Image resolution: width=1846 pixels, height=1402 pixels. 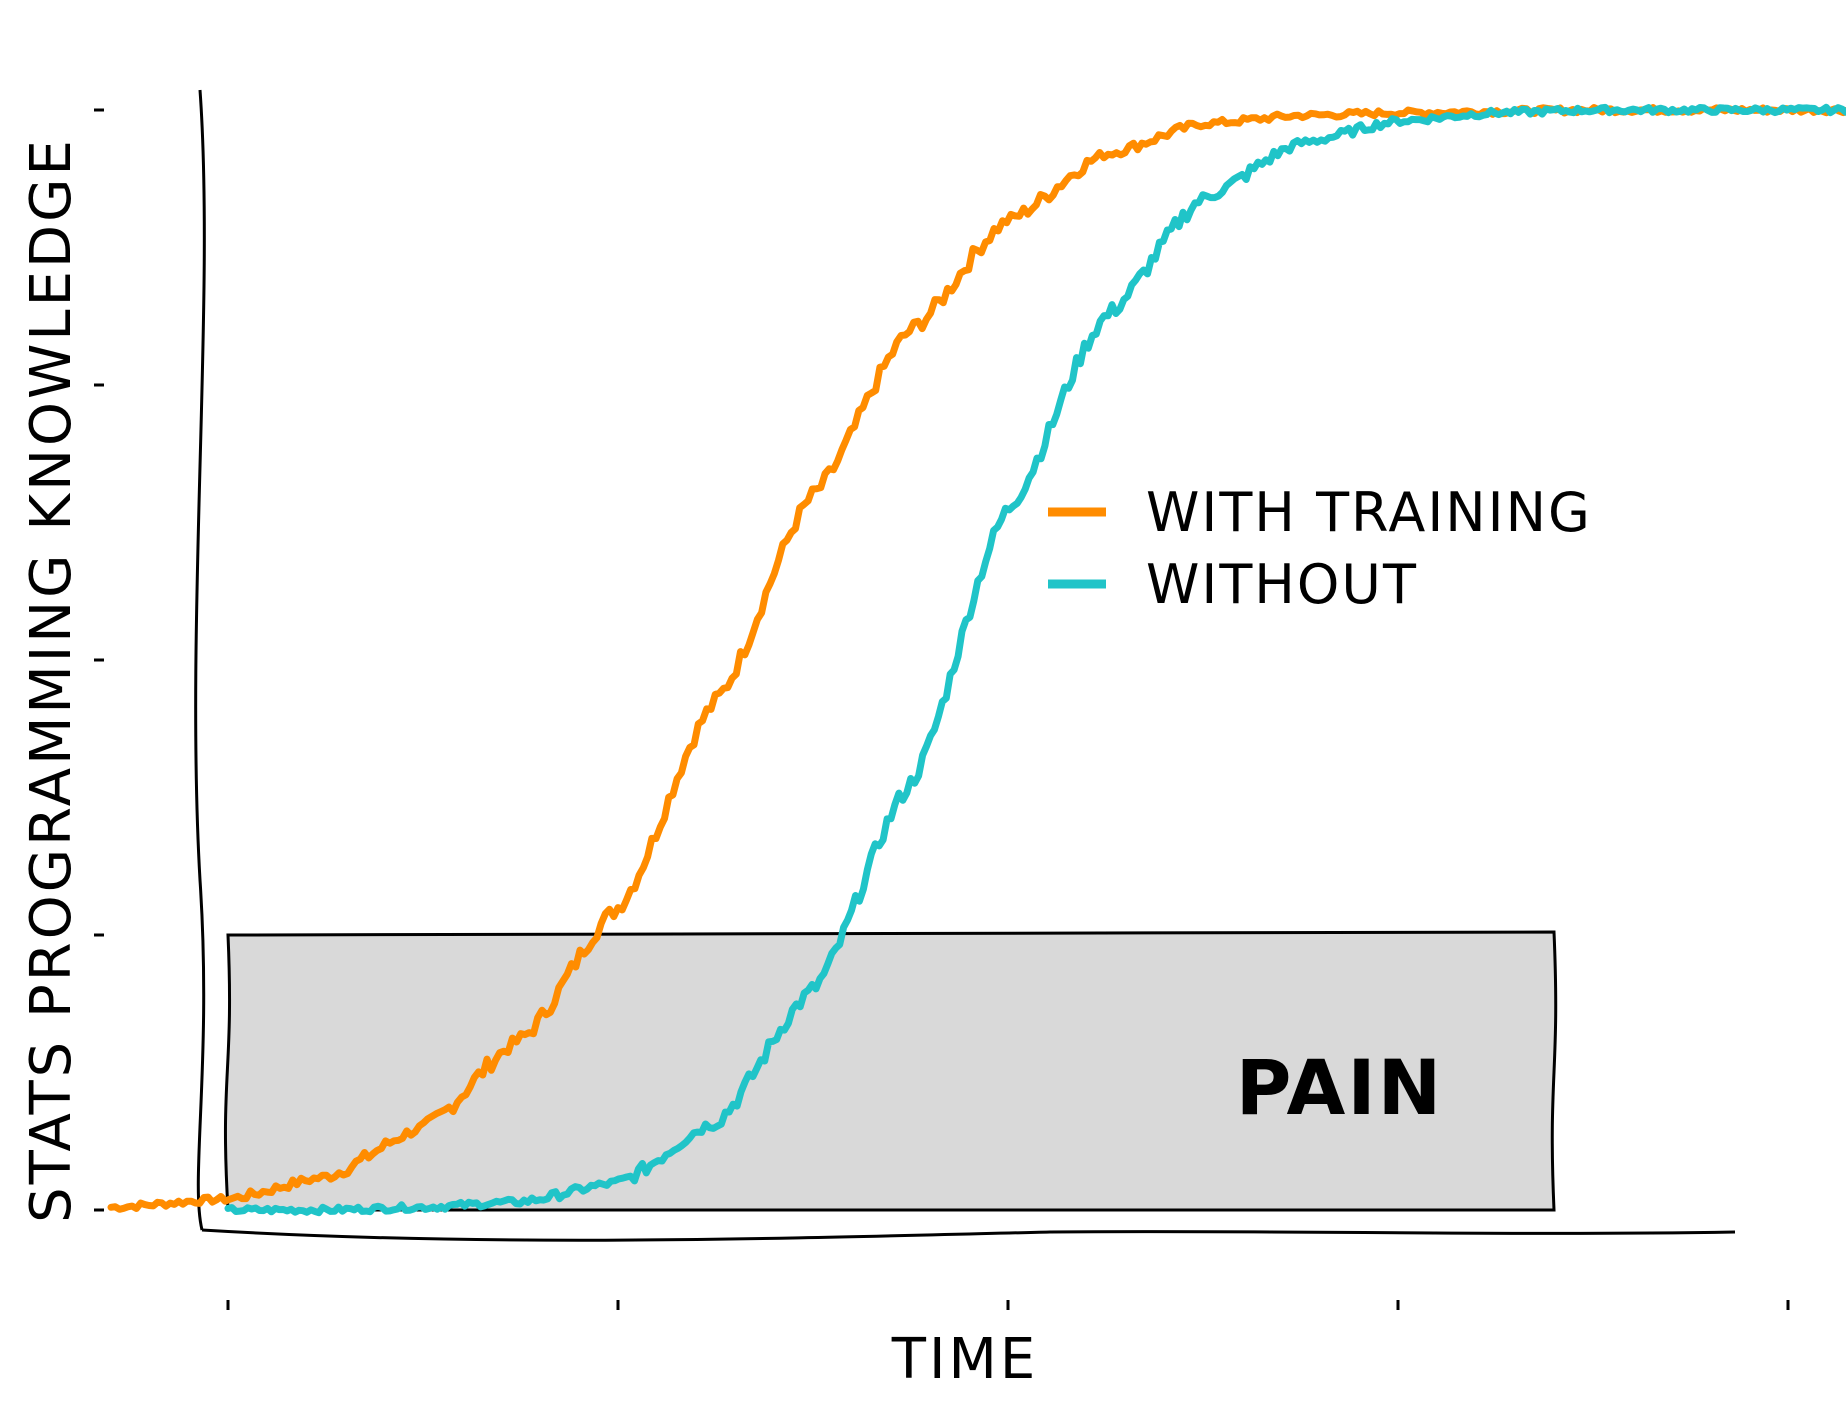 What do you see at coordinates (964, 1359) in the screenshot?
I see `x-axis-title: TIME` at bounding box center [964, 1359].